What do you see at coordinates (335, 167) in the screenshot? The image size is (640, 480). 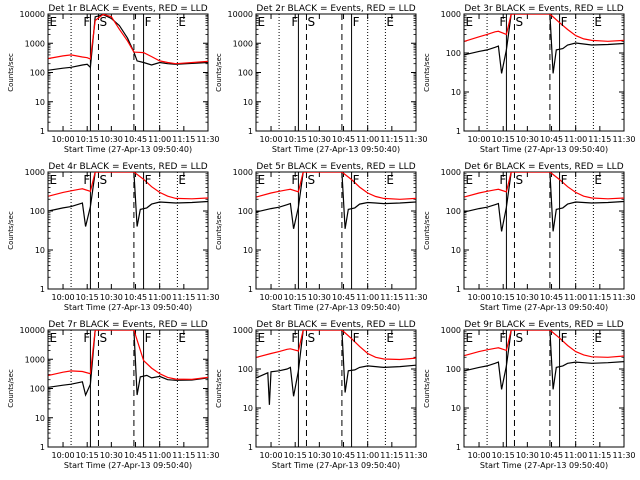 I see `panel-title: Det 5r BLACK = Events, RED = LLD` at bounding box center [335, 167].